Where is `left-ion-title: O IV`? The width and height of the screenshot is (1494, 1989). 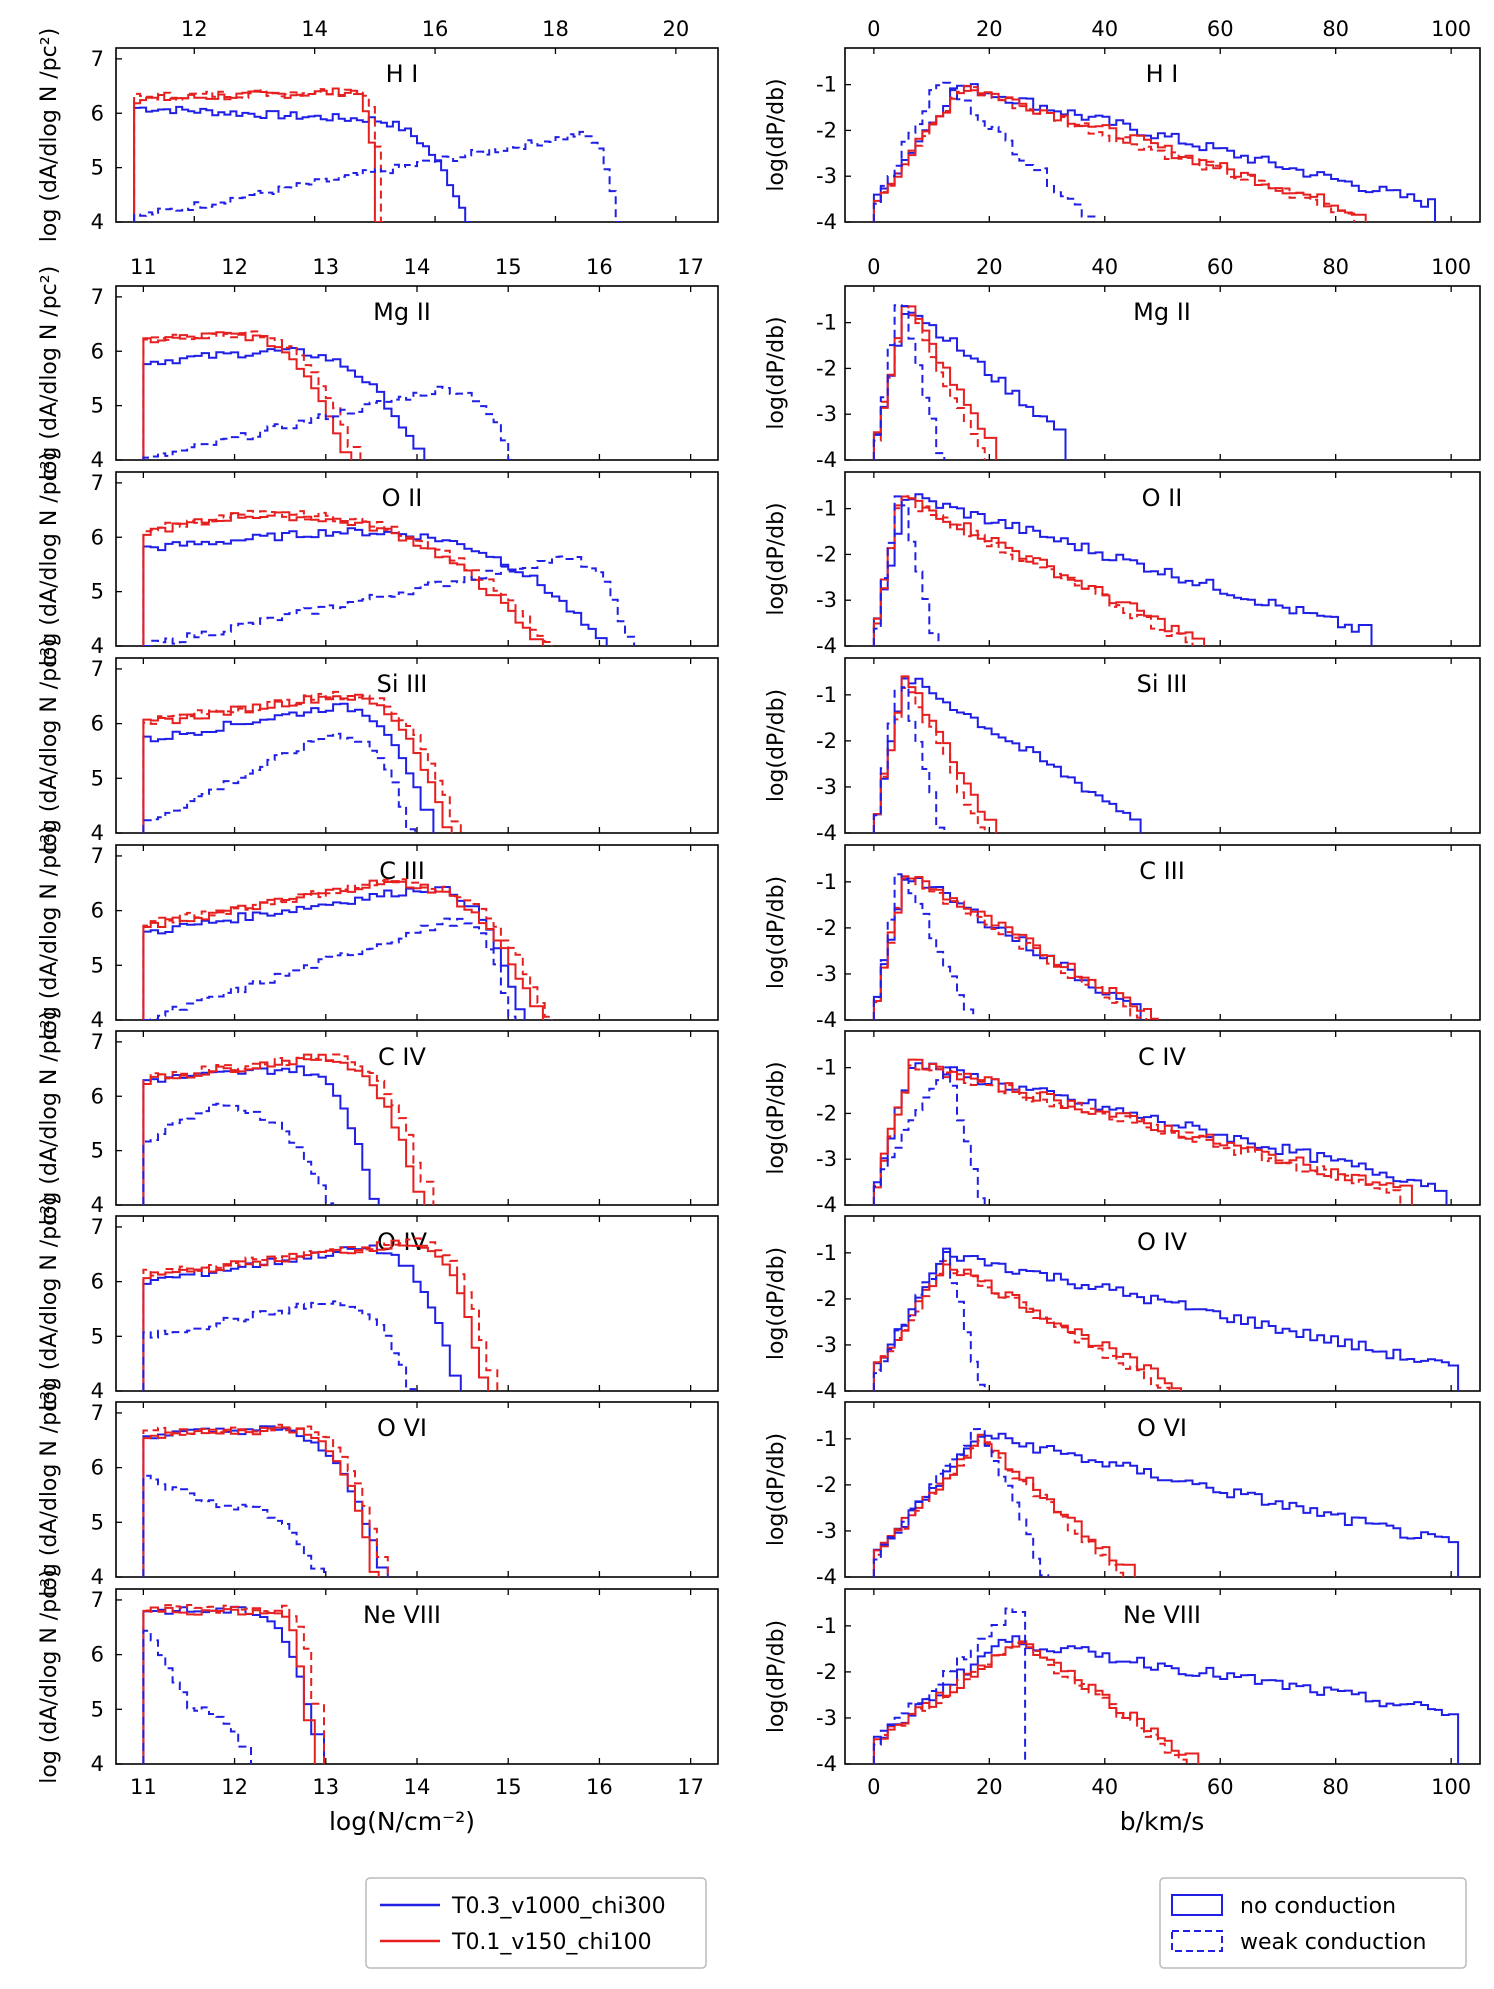
left-ion-title: O IV is located at coordinates (402, 1242).